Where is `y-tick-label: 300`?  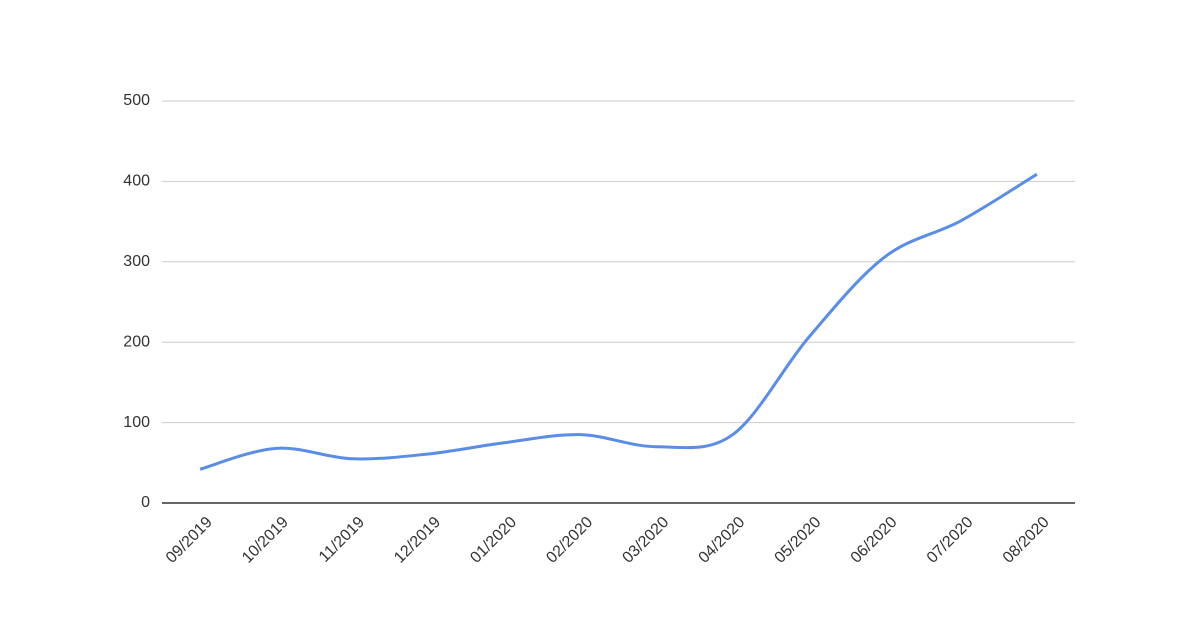
y-tick-label: 300 is located at coordinates (136, 261).